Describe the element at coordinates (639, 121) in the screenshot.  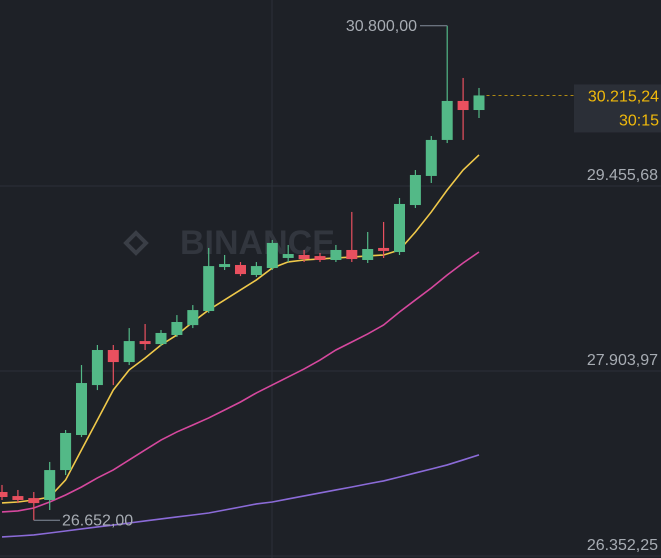
I see `countdown: 30:15` at that location.